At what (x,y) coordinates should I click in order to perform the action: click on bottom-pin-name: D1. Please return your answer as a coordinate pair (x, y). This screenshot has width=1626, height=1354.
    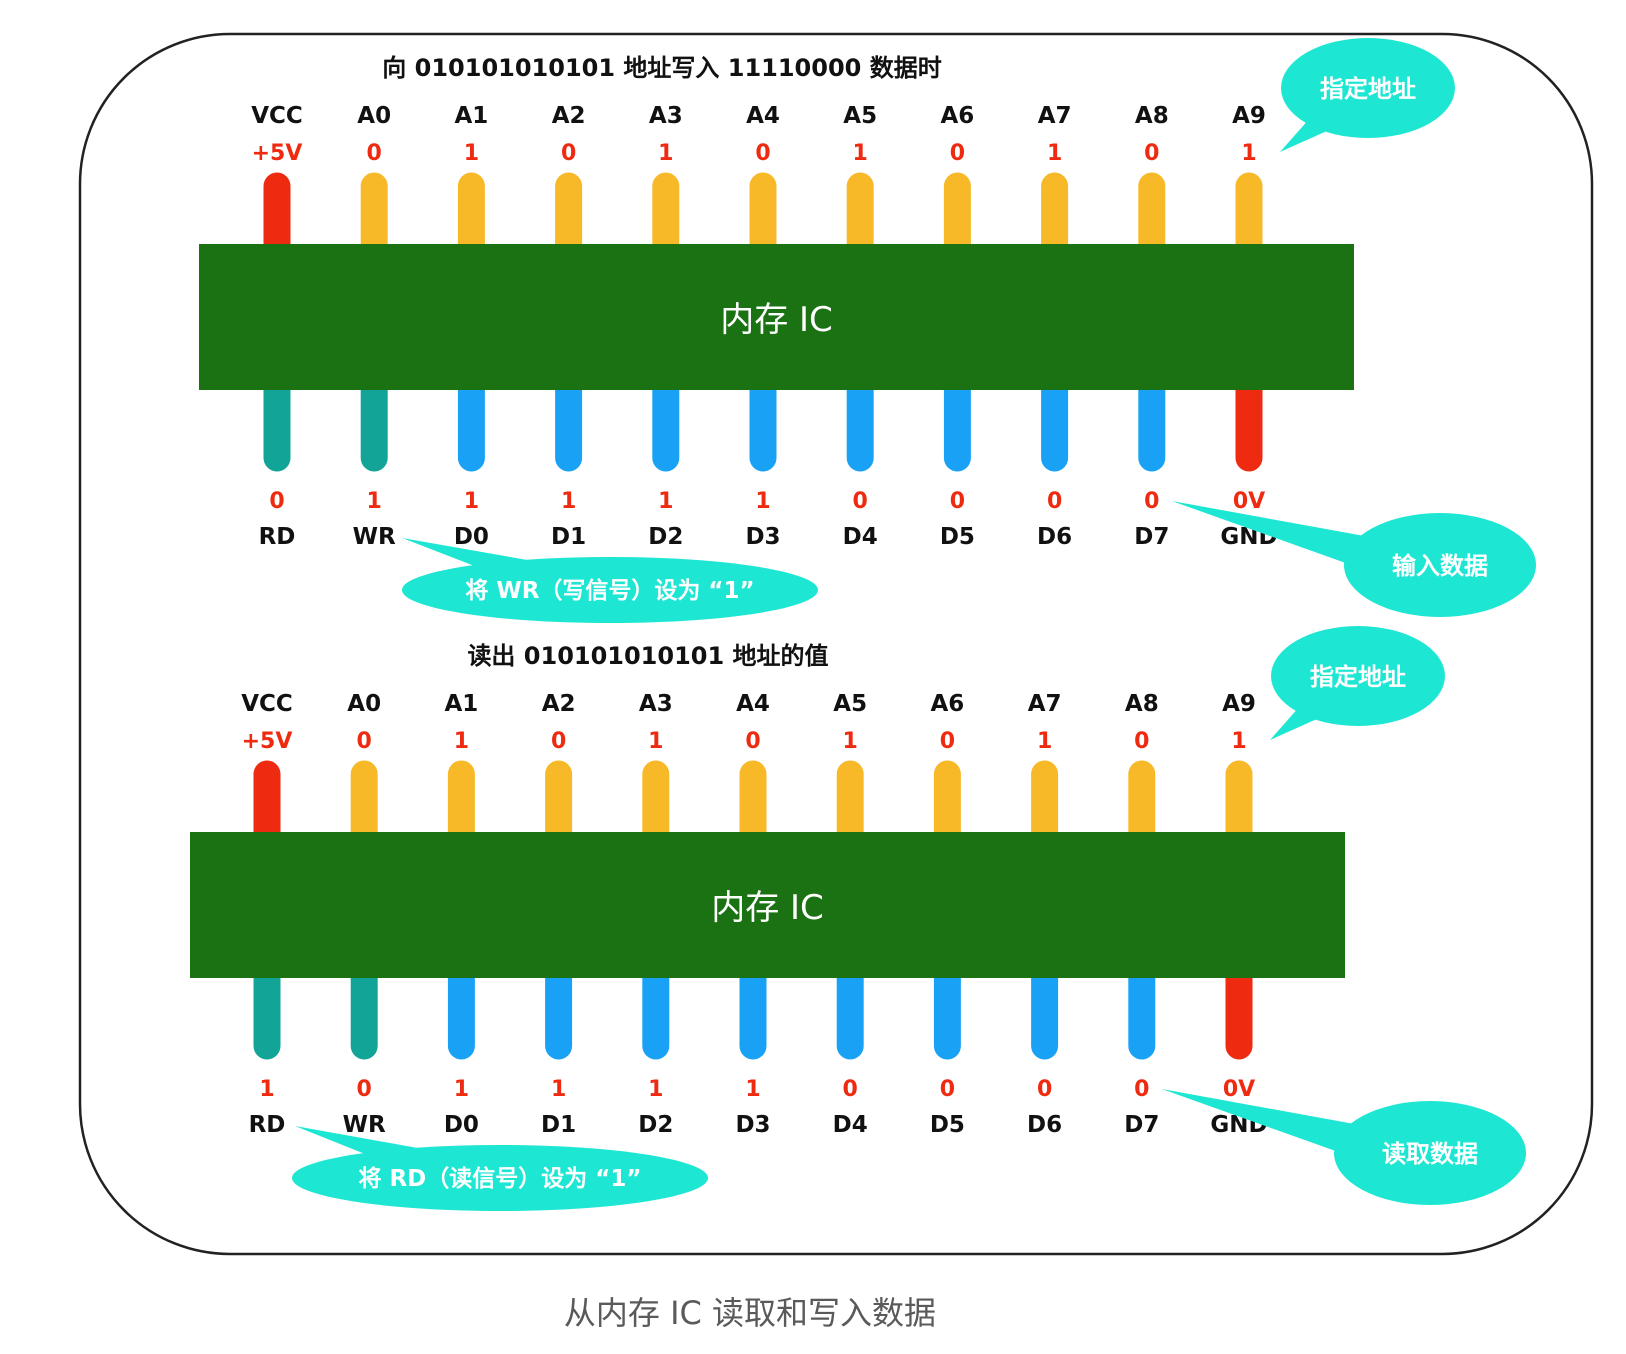
    Looking at the image, I should click on (568, 537).